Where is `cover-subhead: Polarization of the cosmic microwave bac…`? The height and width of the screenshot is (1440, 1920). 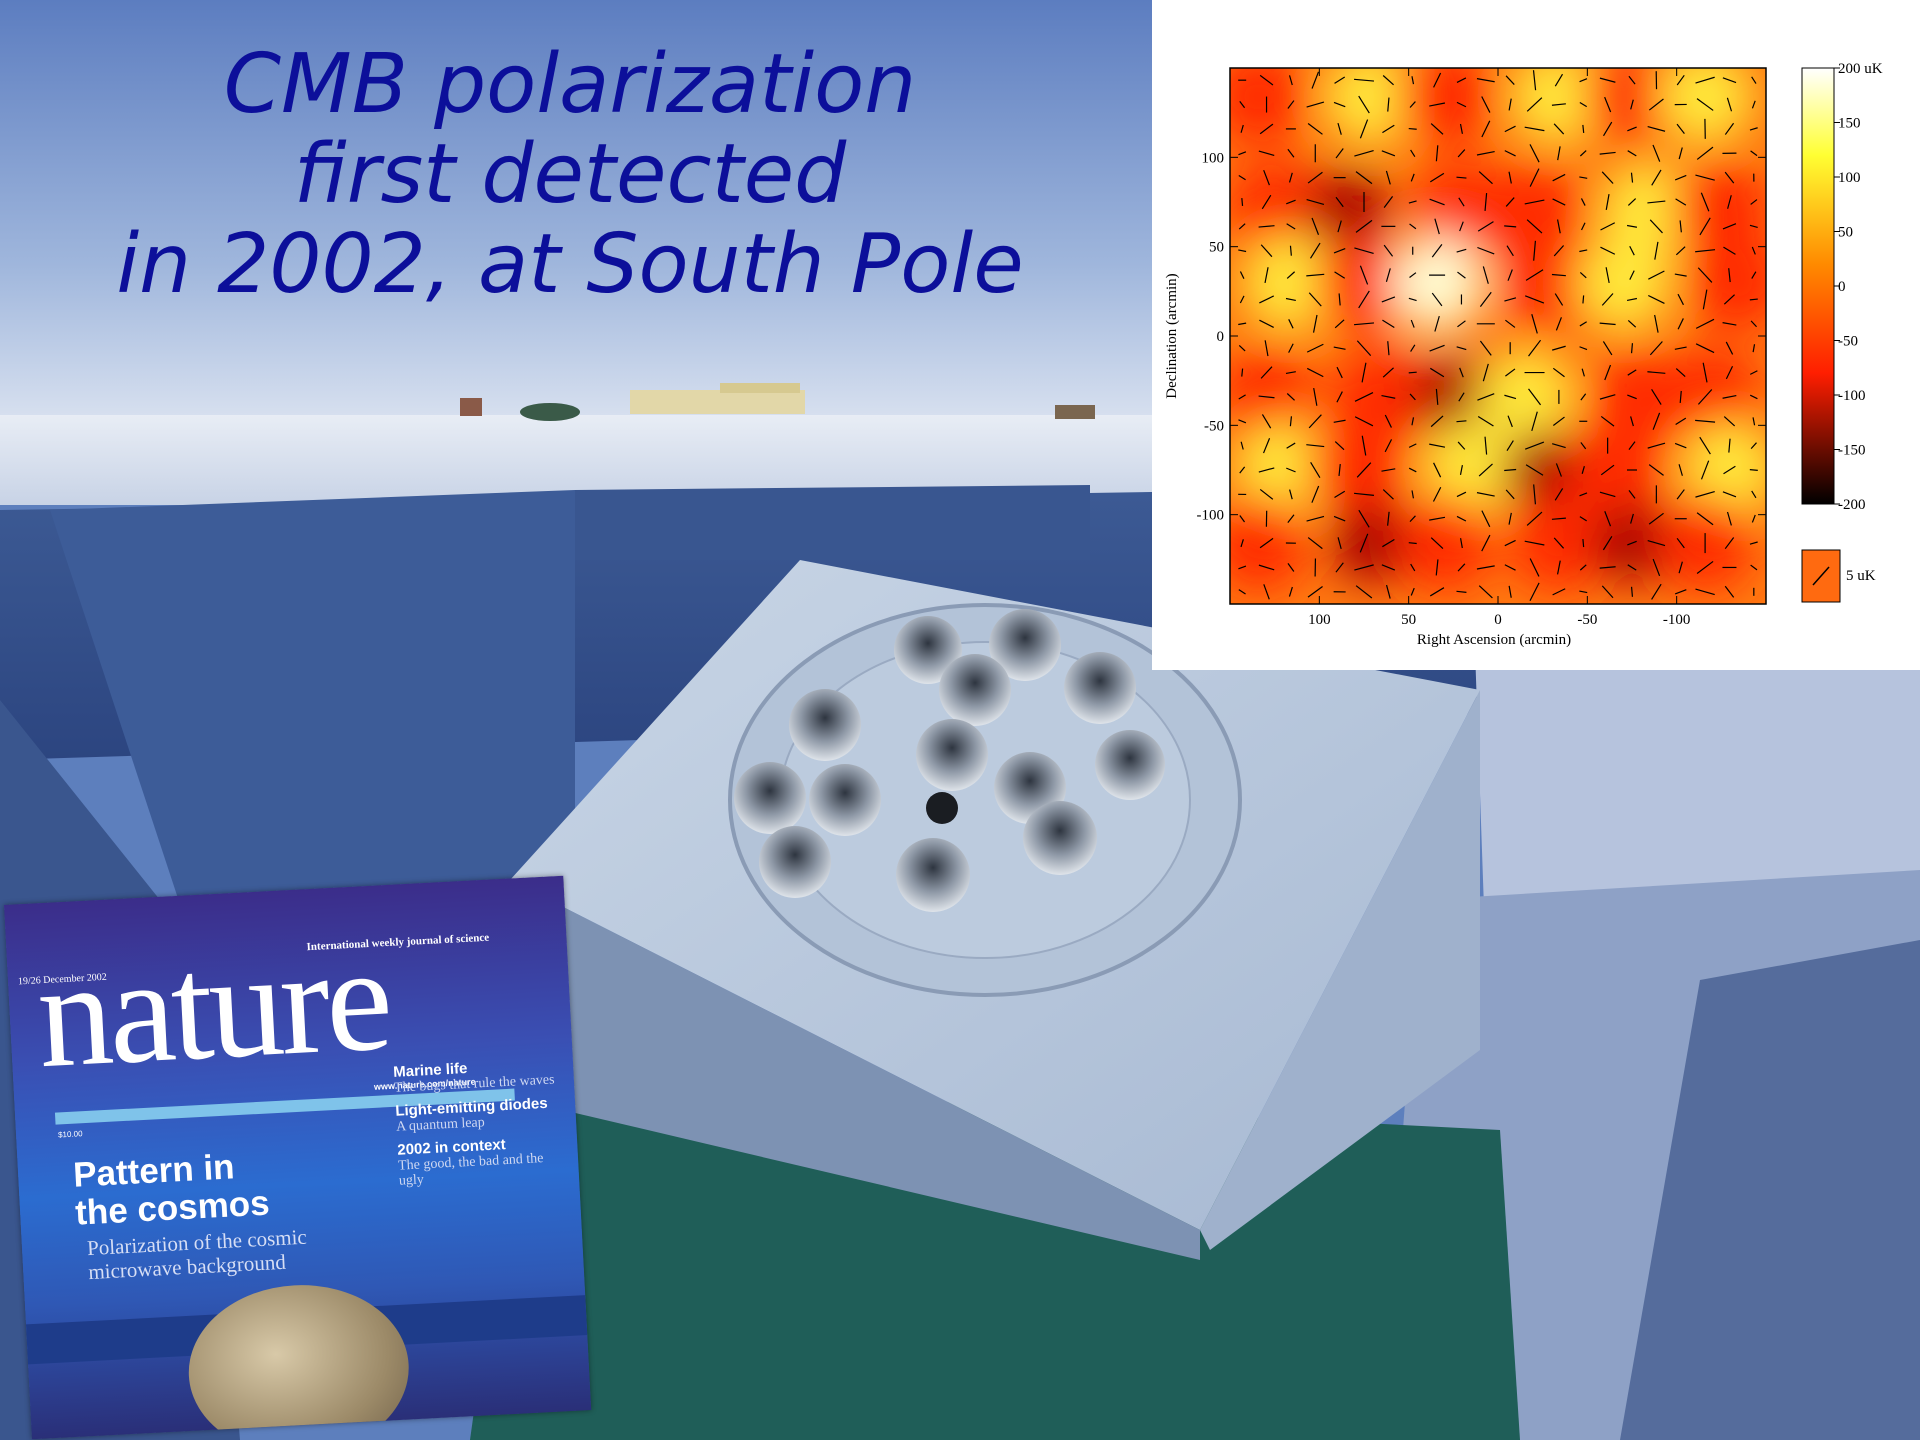 cover-subhead: Polarization of the cosmic microwave bac… is located at coordinates (197, 1254).